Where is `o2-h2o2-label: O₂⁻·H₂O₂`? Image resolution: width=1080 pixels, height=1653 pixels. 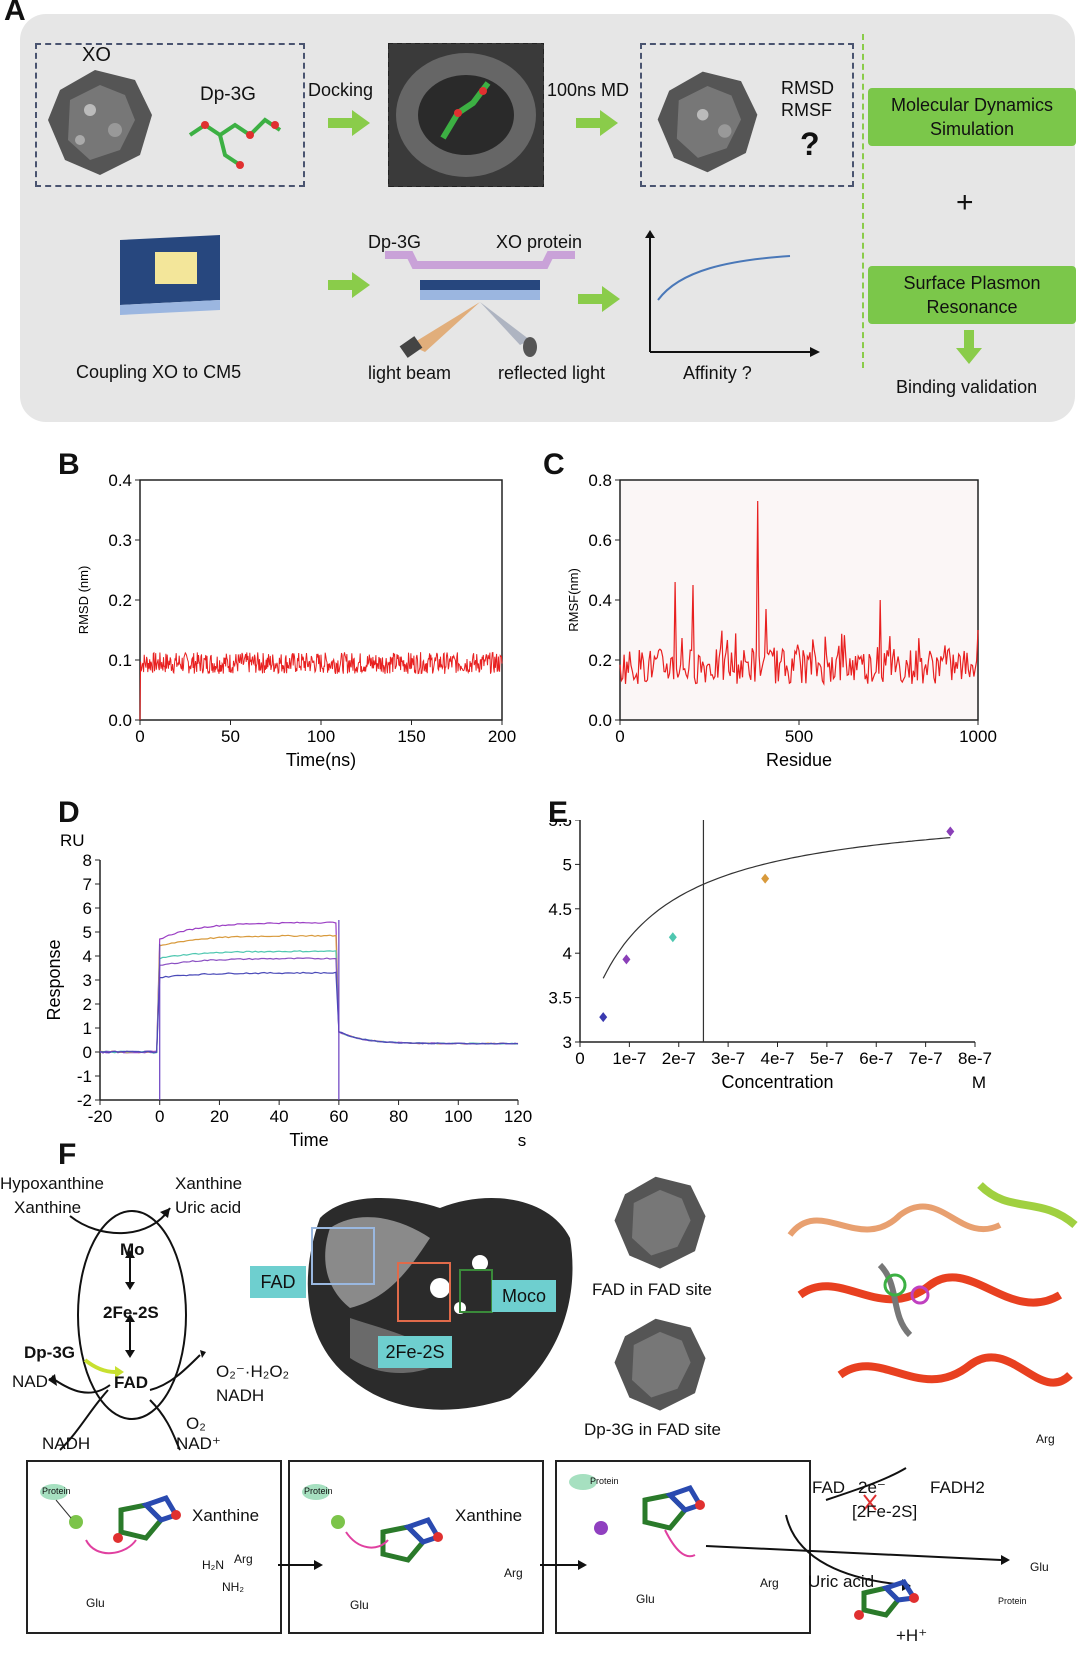 o2-h2o2-label: O₂⁻·H₂O₂ is located at coordinates (253, 1371).